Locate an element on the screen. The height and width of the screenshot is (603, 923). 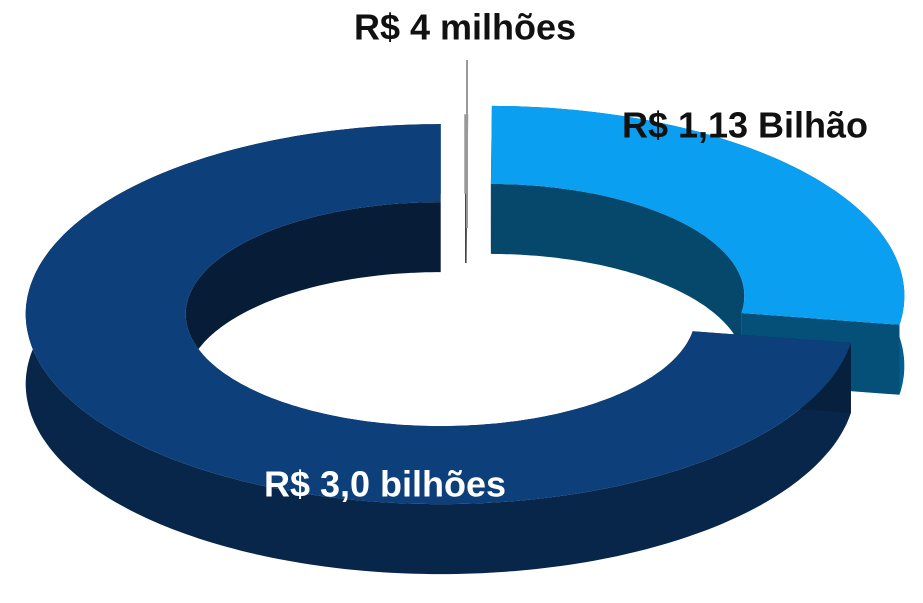
value-label: R$ 4 milhões is located at coordinates (465, 27).